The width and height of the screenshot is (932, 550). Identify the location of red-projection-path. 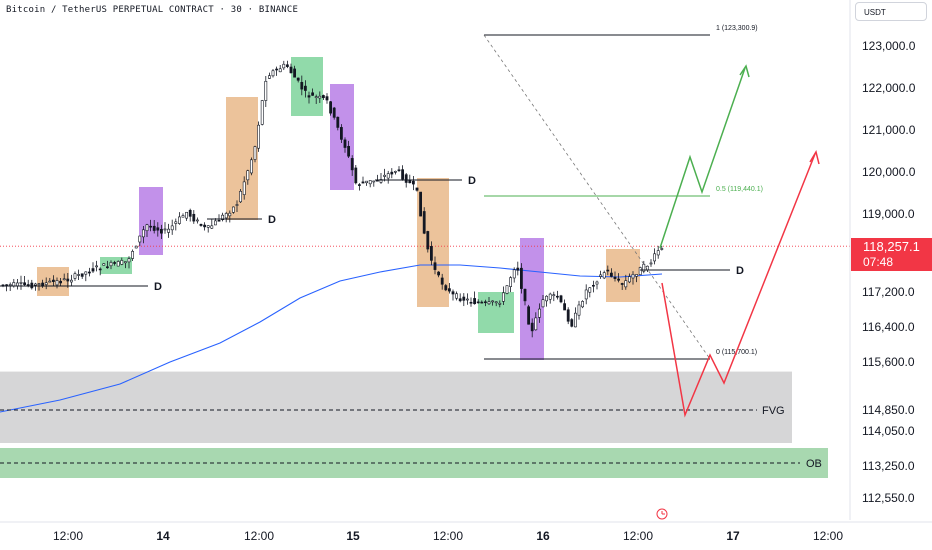
(738, 285).